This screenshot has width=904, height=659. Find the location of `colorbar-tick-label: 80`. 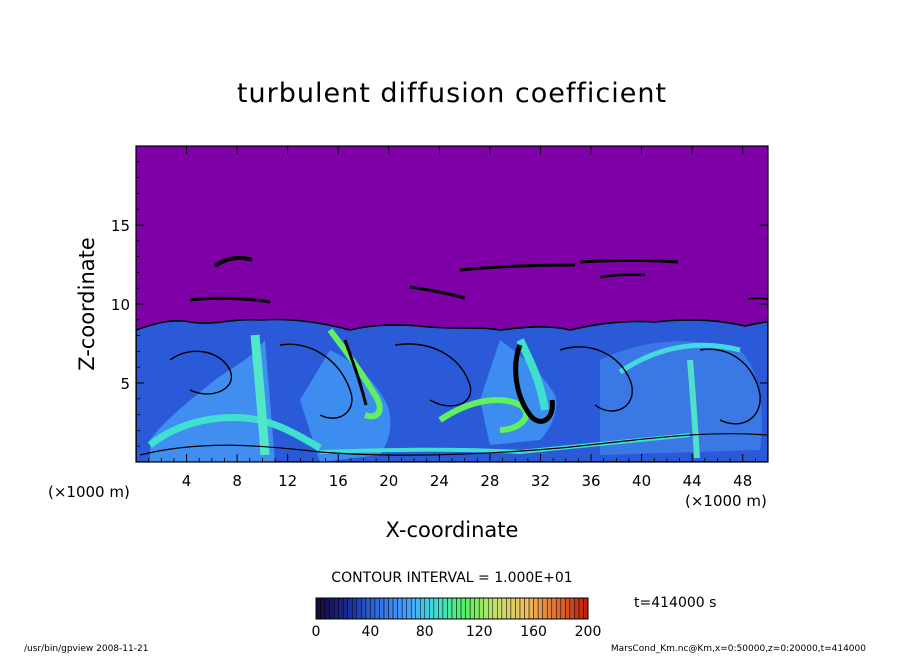

colorbar-tick-label: 80 is located at coordinates (425, 632).